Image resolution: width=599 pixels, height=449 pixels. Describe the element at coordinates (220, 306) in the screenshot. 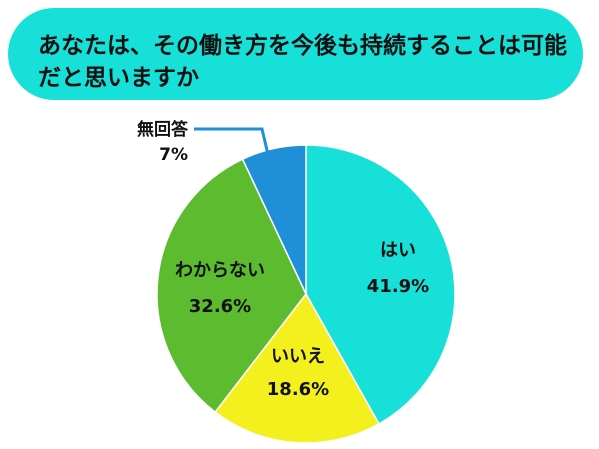

I see `slice-value-label-3: 32.6%` at that location.